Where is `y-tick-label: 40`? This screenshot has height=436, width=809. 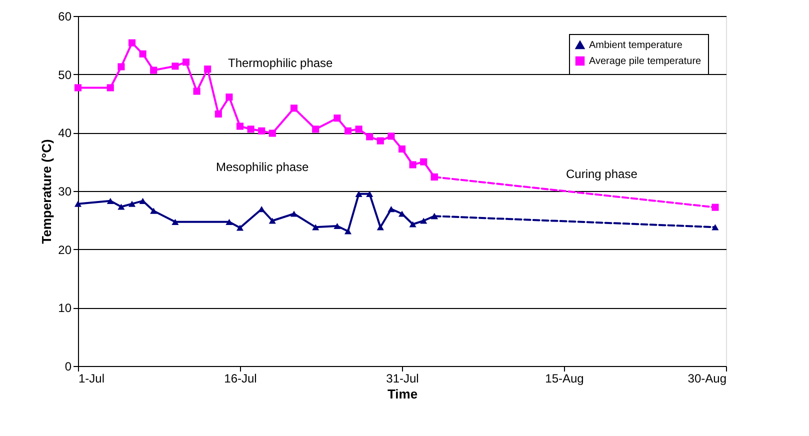
y-tick-label: 40 is located at coordinates (65, 133).